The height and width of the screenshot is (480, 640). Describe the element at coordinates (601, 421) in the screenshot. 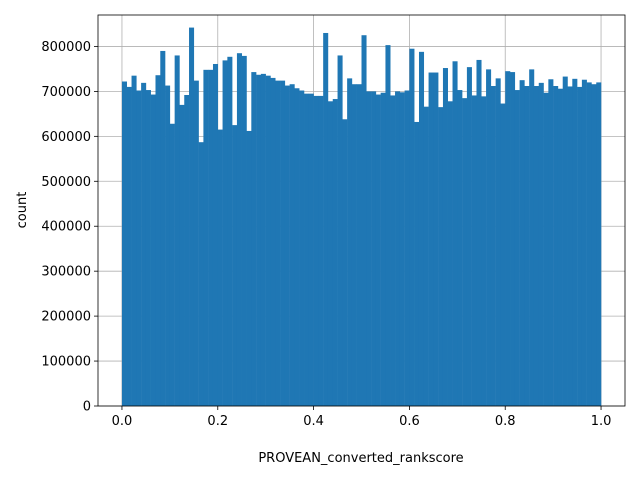

I see `x-tick-label: 1.0` at that location.